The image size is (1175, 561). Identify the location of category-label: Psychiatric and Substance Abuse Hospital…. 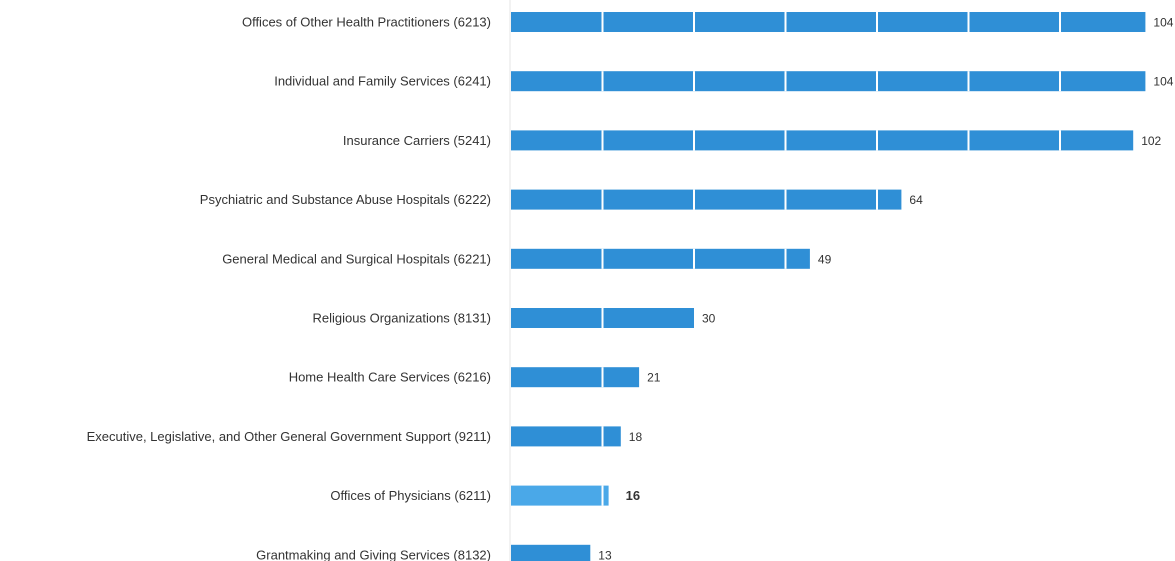
(345, 199).